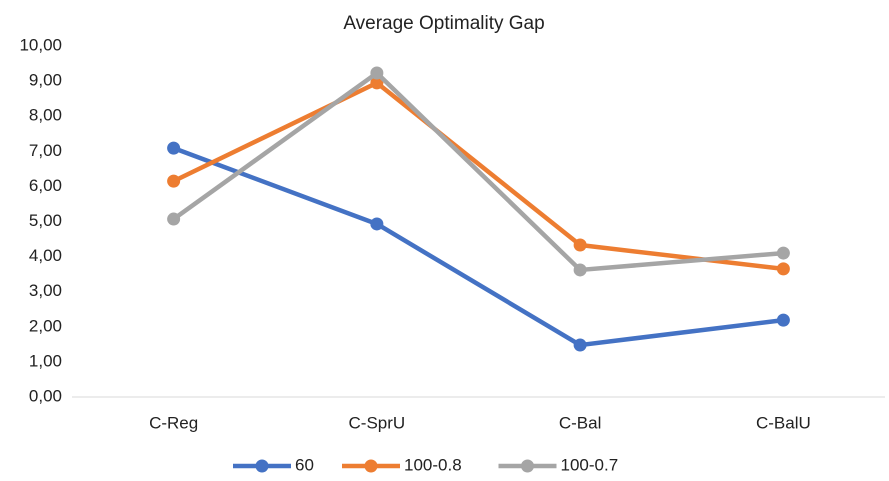 This screenshot has width=889, height=481. I want to click on y-tick-label: 8,00, so click(45, 115).